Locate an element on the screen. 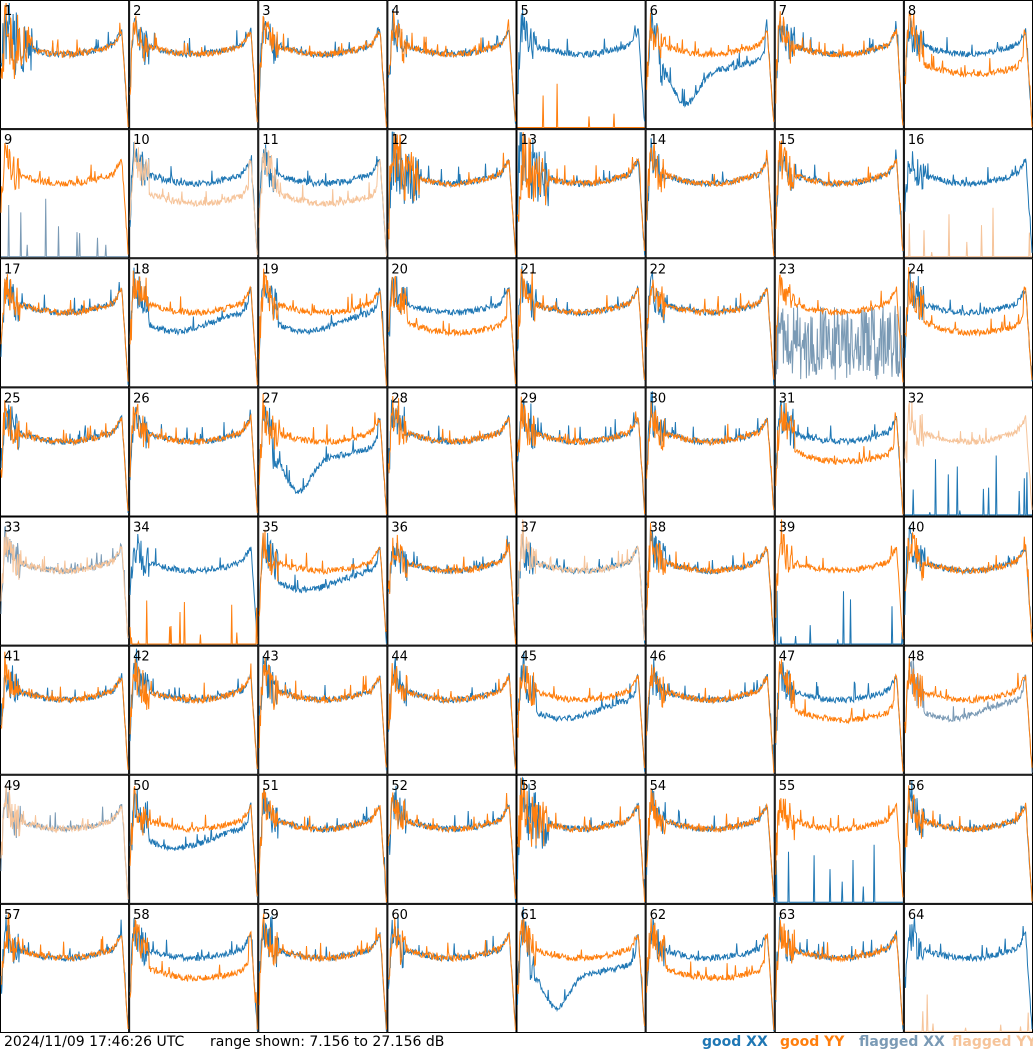 The image size is (1033, 1053). panel-label: 60 is located at coordinates (399, 915).